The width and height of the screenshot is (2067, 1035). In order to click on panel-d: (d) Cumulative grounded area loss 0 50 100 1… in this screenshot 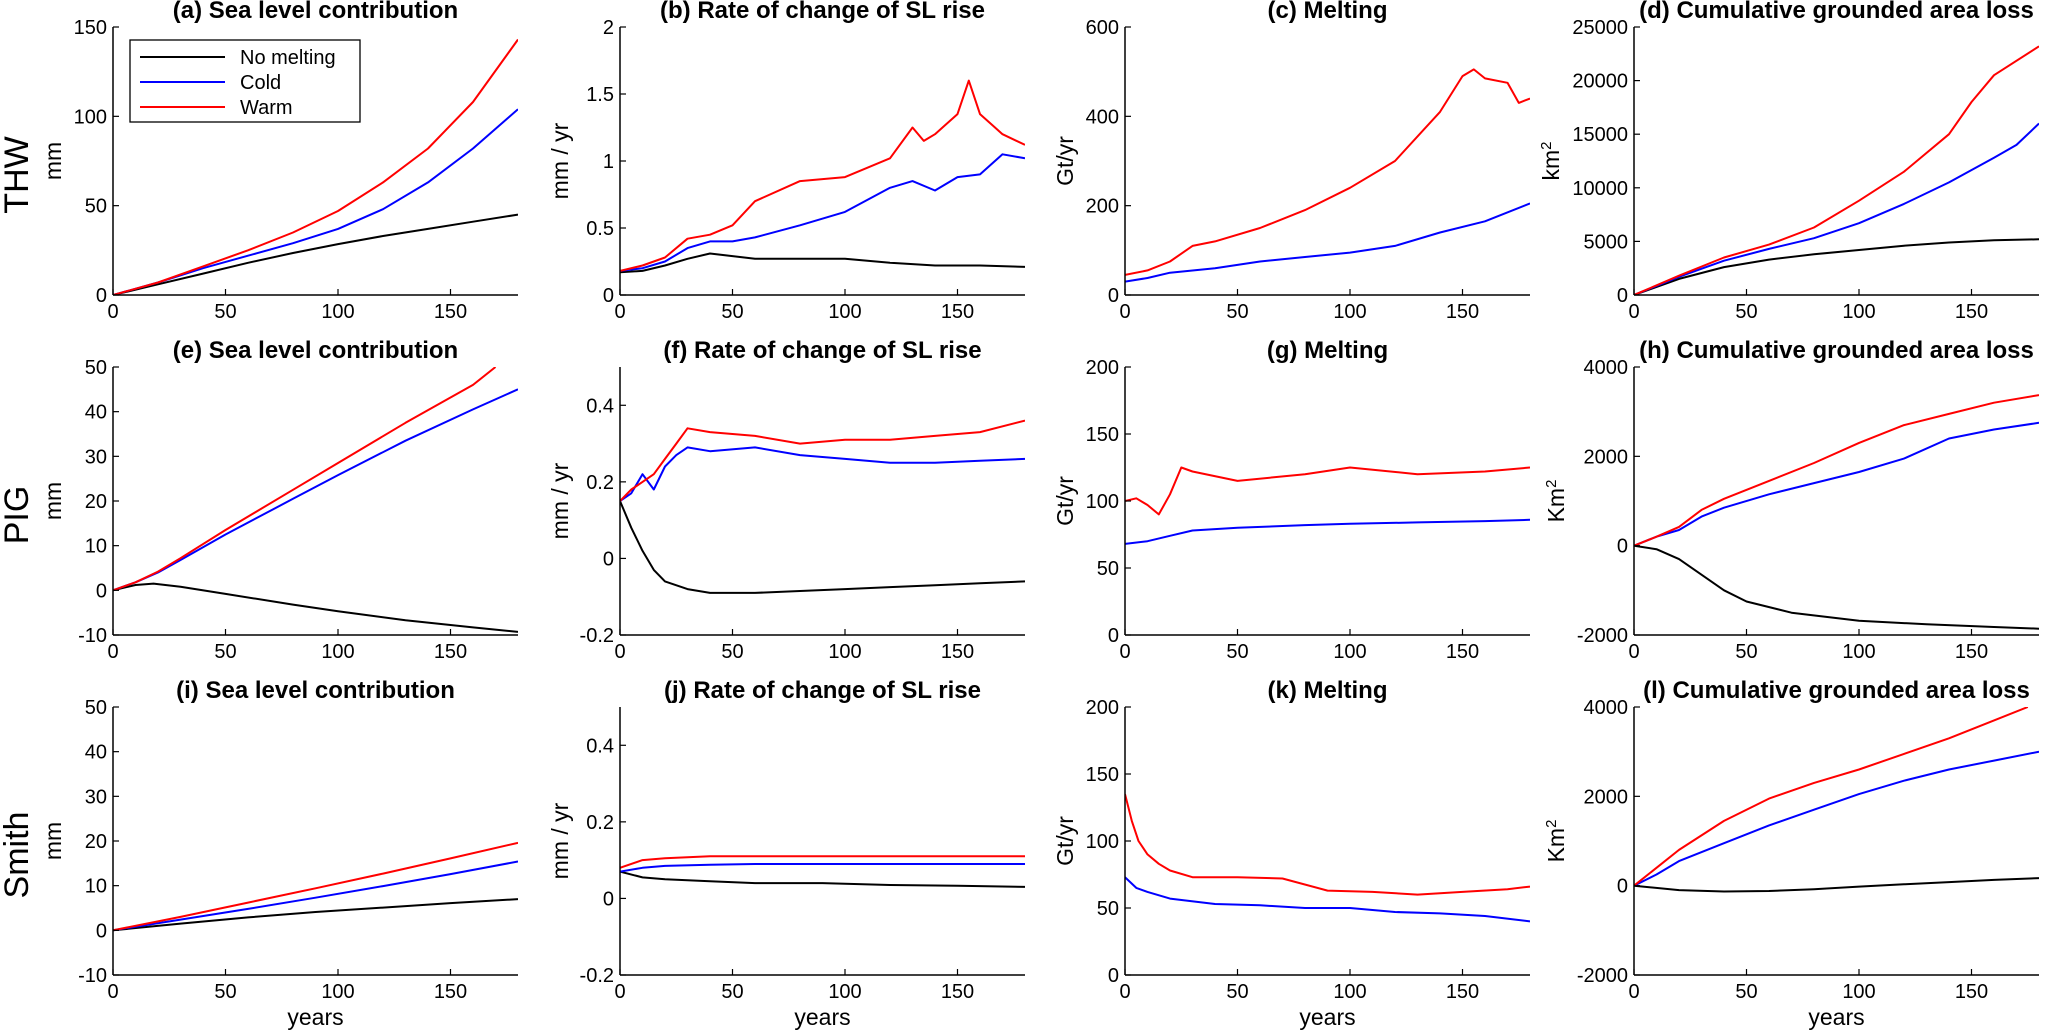, I will do `click(1788, 161)`.